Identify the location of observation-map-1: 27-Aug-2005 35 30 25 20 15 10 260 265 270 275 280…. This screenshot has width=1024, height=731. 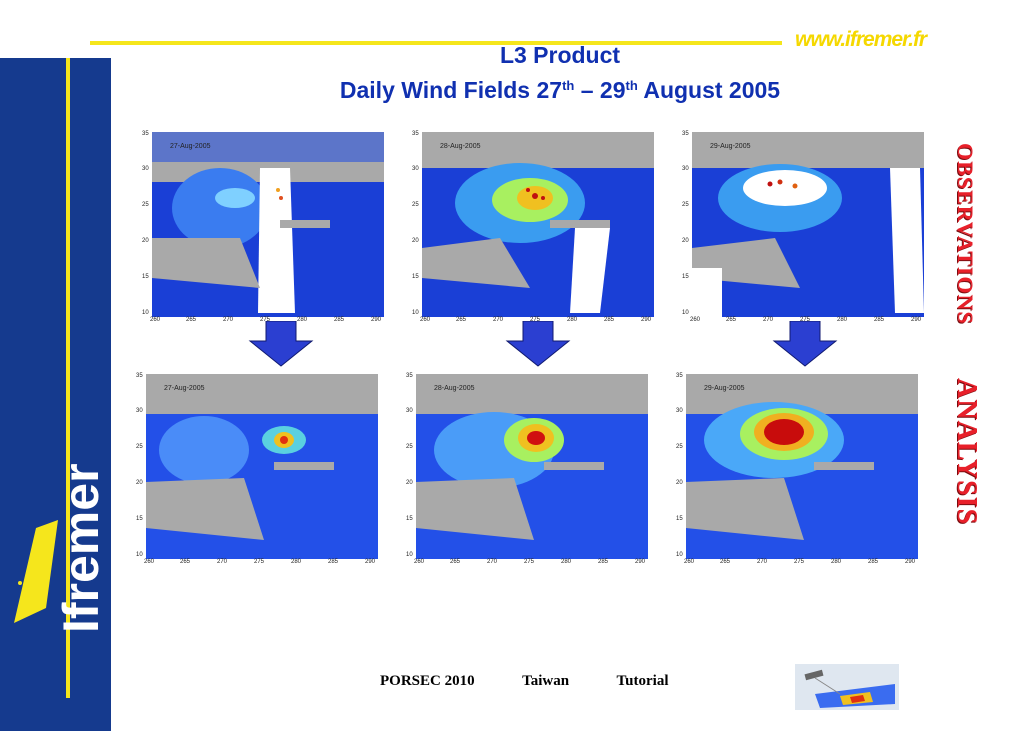
(265, 225).